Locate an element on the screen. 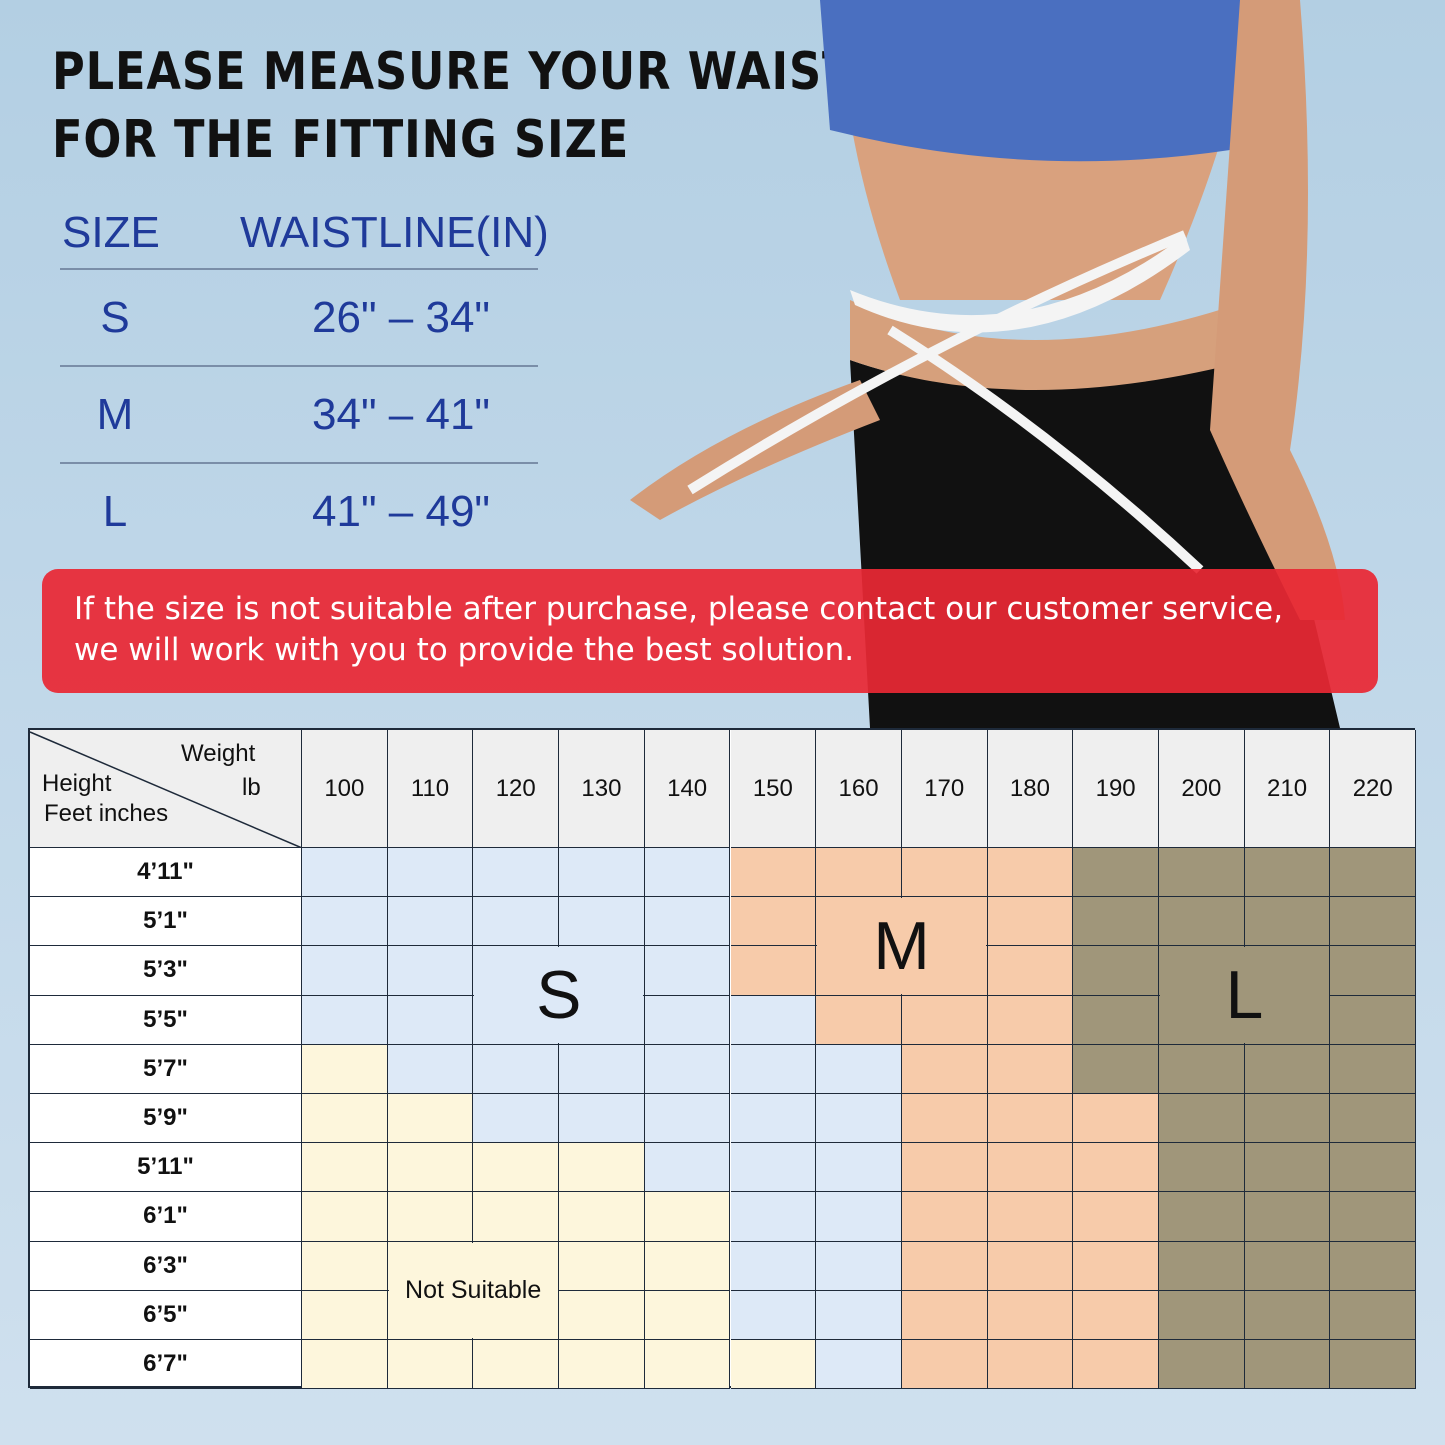 The width and height of the screenshot is (1445, 1445). height-label: 5’7" is located at coordinates (166, 1069).